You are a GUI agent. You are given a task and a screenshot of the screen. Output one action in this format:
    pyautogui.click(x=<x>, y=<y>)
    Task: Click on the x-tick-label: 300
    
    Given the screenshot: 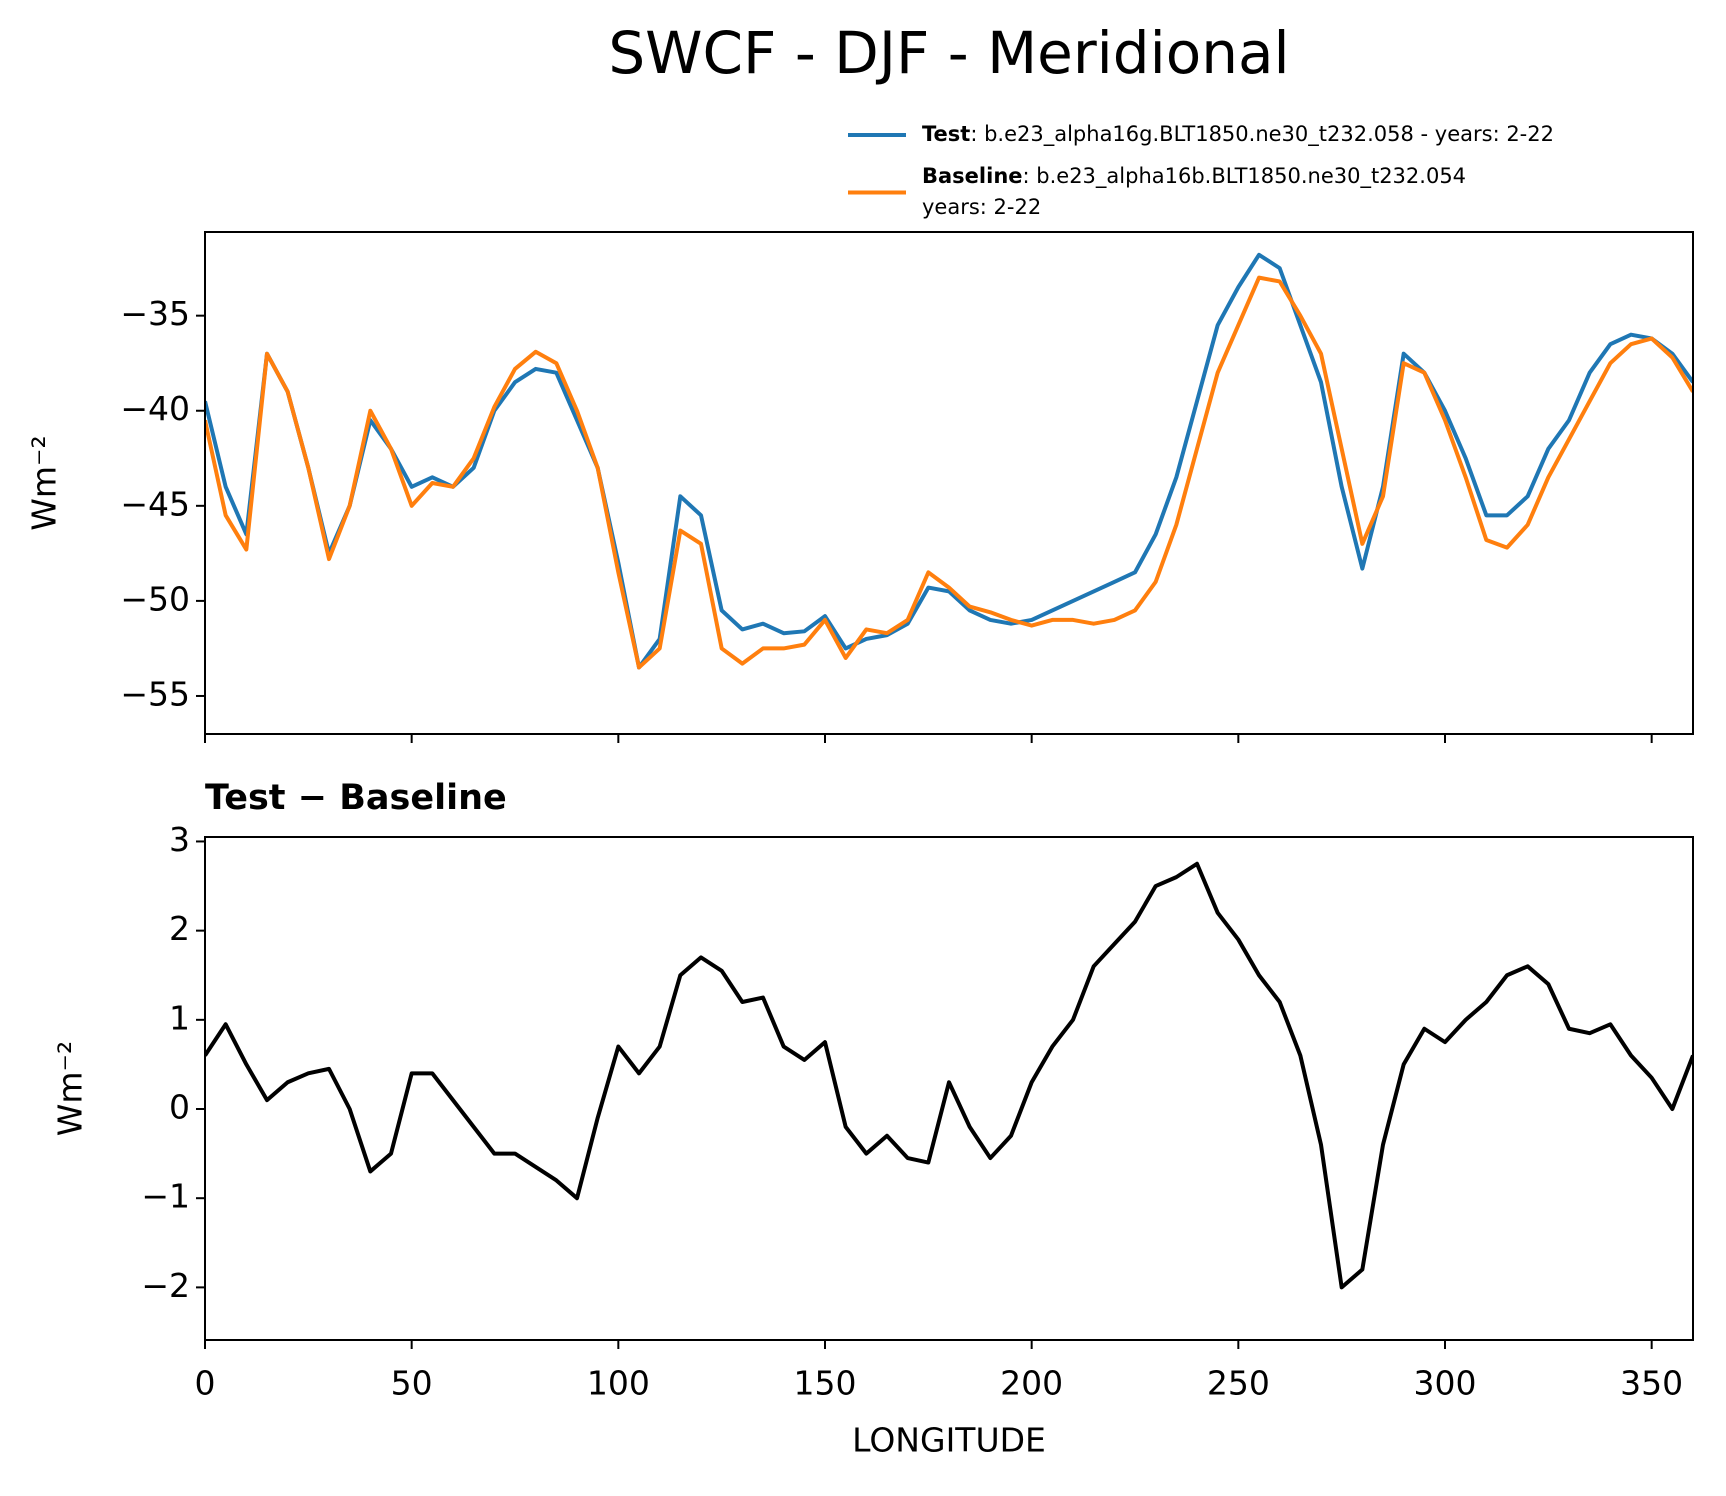 What is the action you would take?
    pyautogui.click(x=1445, y=1383)
    